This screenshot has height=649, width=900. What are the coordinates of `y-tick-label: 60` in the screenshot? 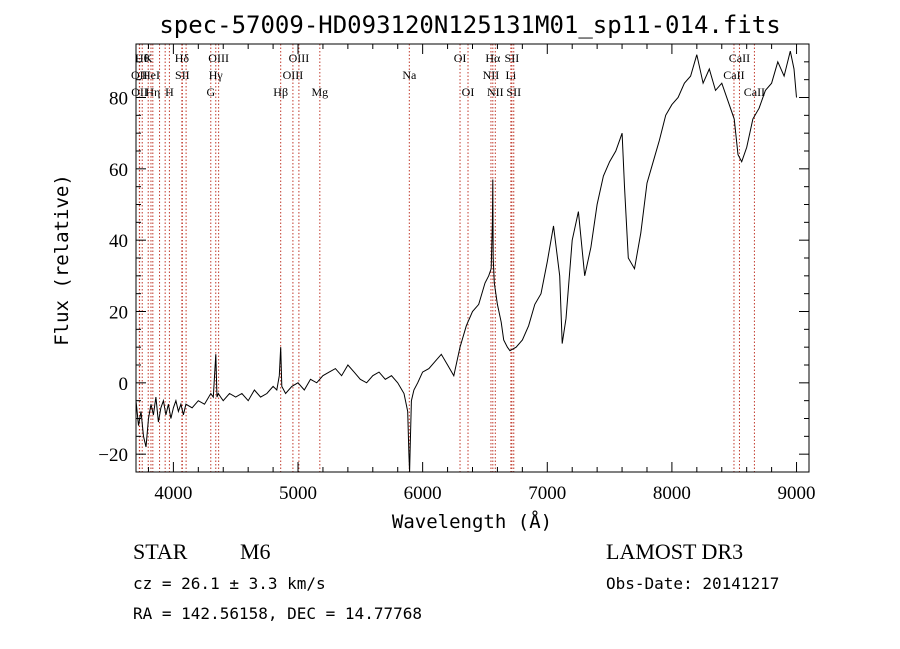 It's located at (118, 170).